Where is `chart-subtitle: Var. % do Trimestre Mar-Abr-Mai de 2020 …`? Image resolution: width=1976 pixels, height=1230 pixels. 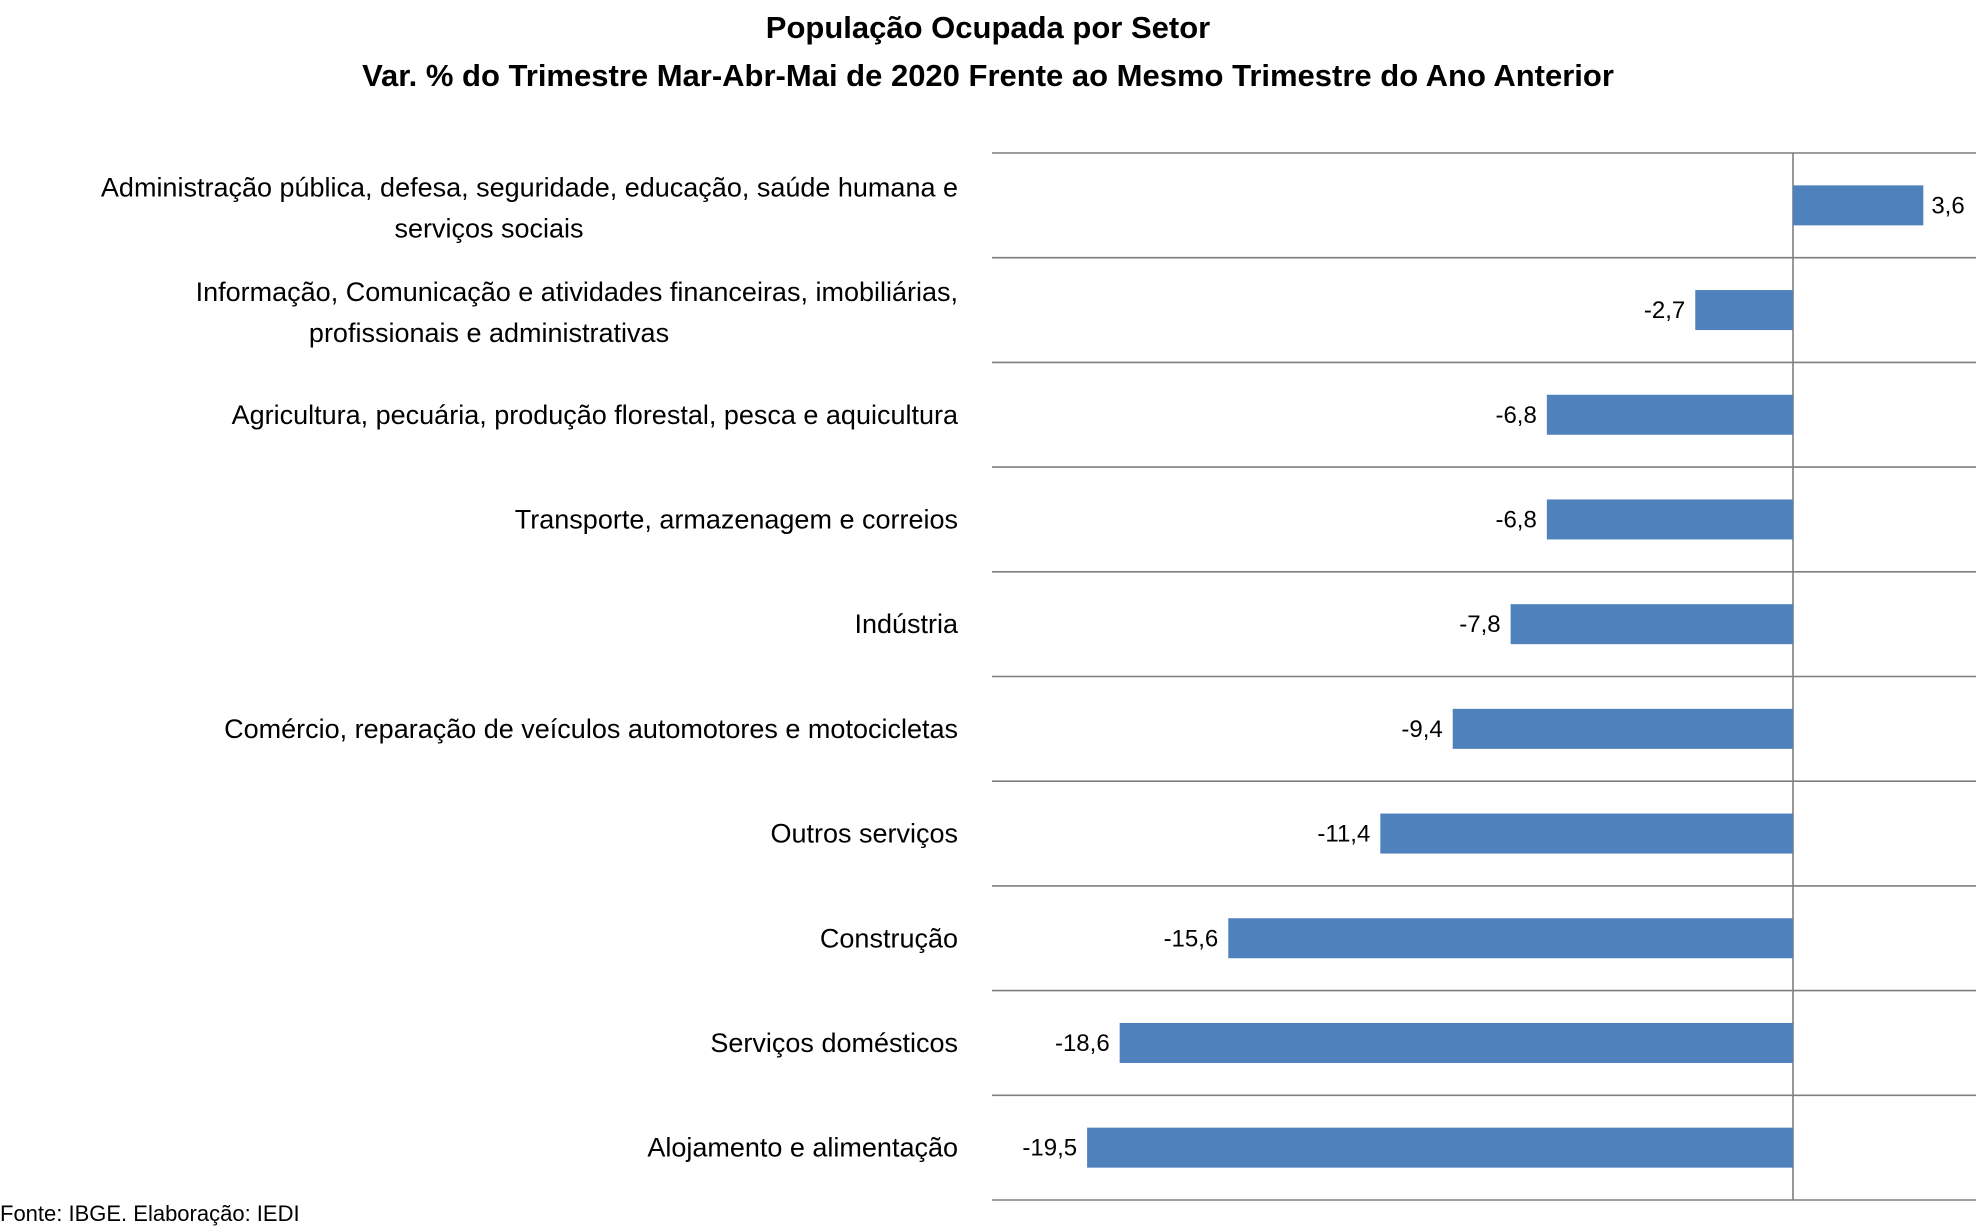 chart-subtitle: Var. % do Trimestre Mar-Abr-Mai de 2020 … is located at coordinates (988, 75).